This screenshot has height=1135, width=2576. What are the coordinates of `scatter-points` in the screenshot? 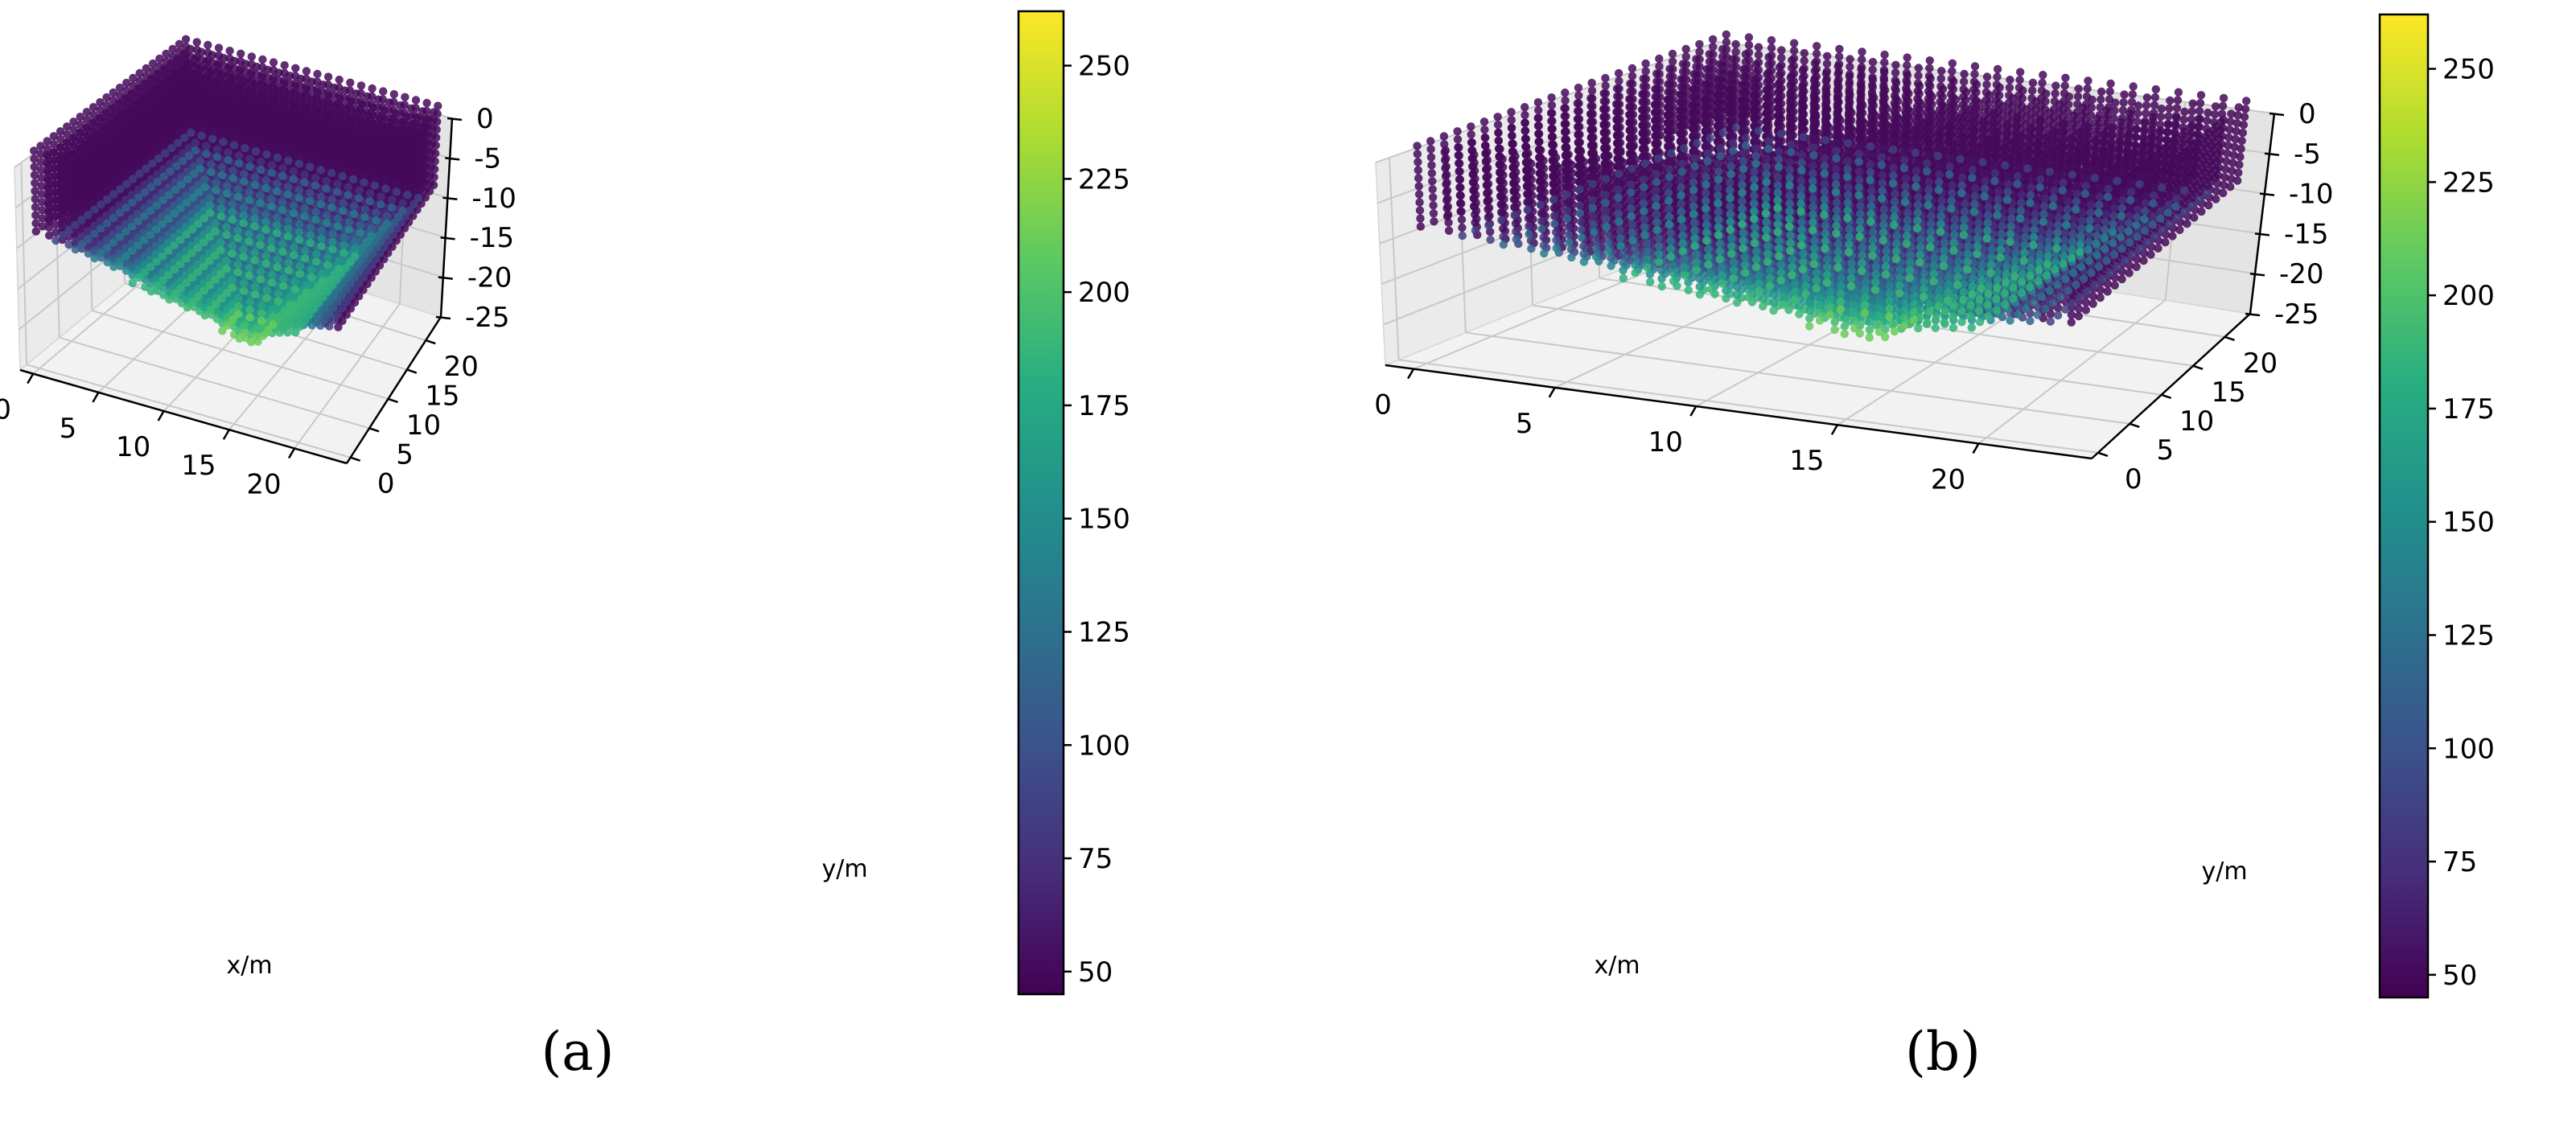 It's located at (236, 191).